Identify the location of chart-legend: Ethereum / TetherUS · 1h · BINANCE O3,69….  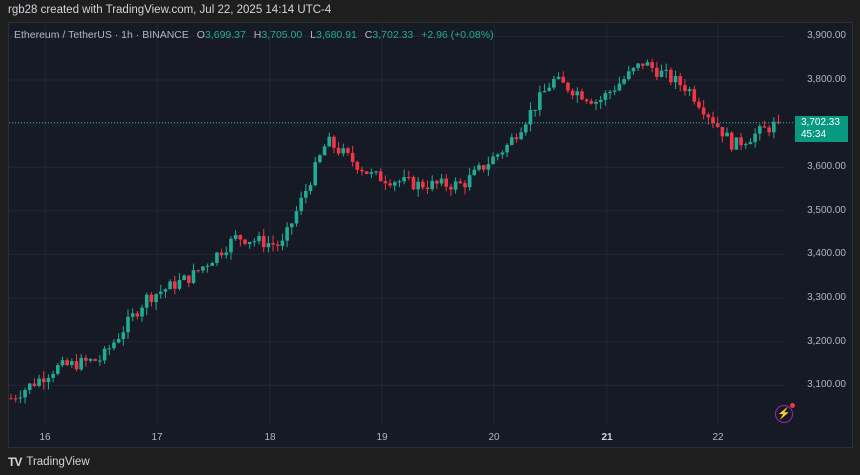
(254, 35).